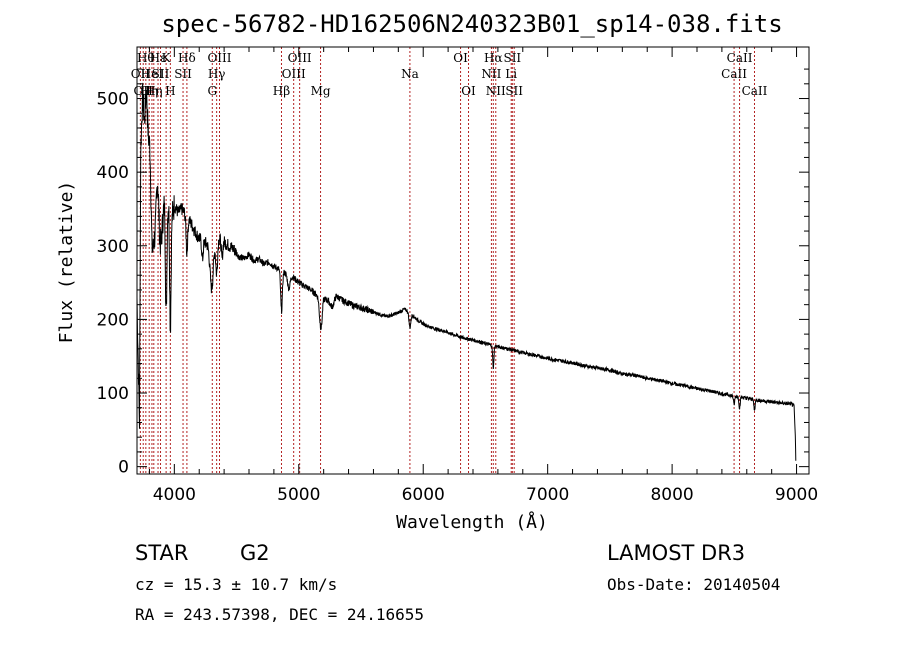  Describe the element at coordinates (547, 495) in the screenshot. I see `x-tick-label: 7000` at that location.